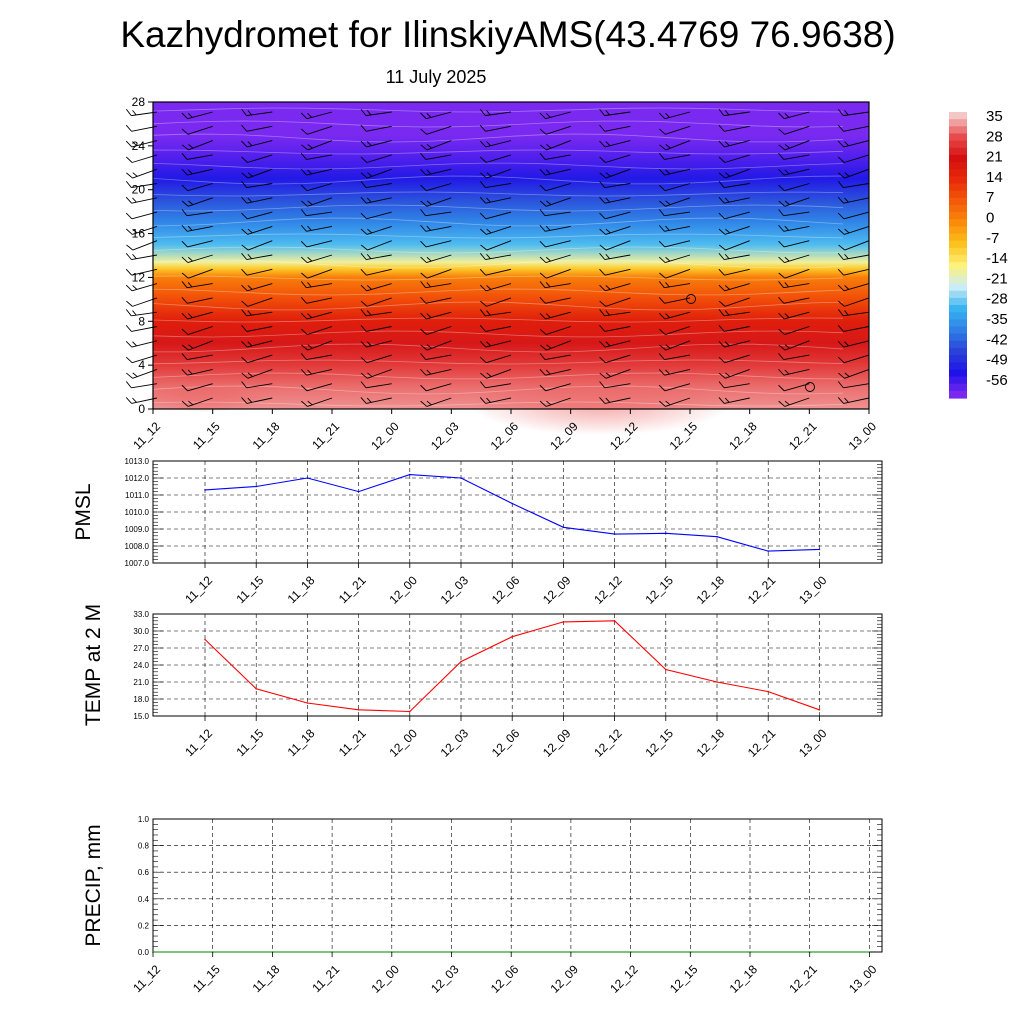 This screenshot has height=1024, width=1024. What do you see at coordinates (436, 77) in the screenshot?
I see `chart-subtitle: 11 July 2025` at bounding box center [436, 77].